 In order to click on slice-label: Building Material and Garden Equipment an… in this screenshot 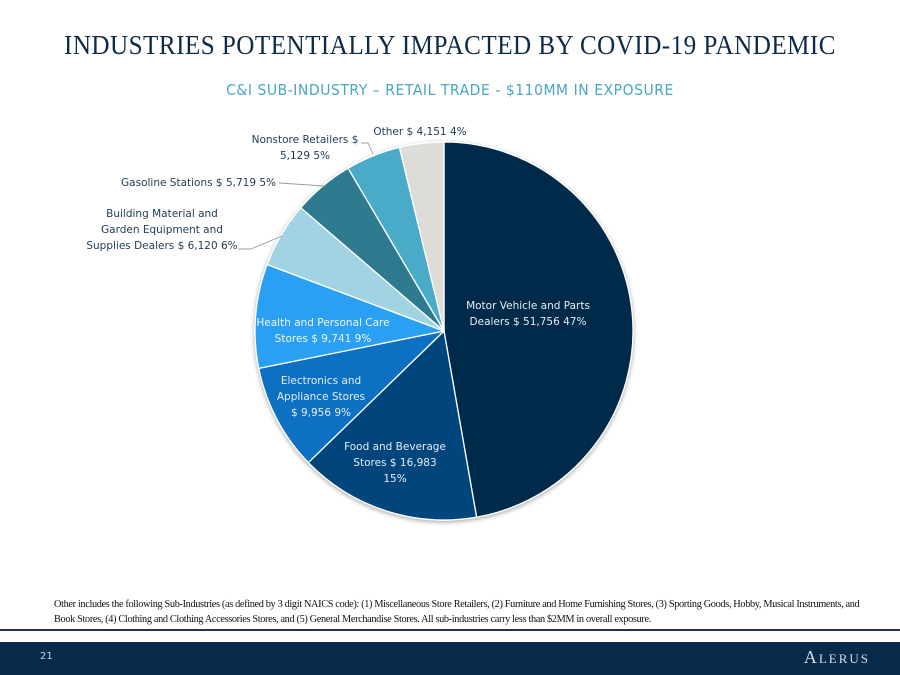, I will do `click(161, 230)`.